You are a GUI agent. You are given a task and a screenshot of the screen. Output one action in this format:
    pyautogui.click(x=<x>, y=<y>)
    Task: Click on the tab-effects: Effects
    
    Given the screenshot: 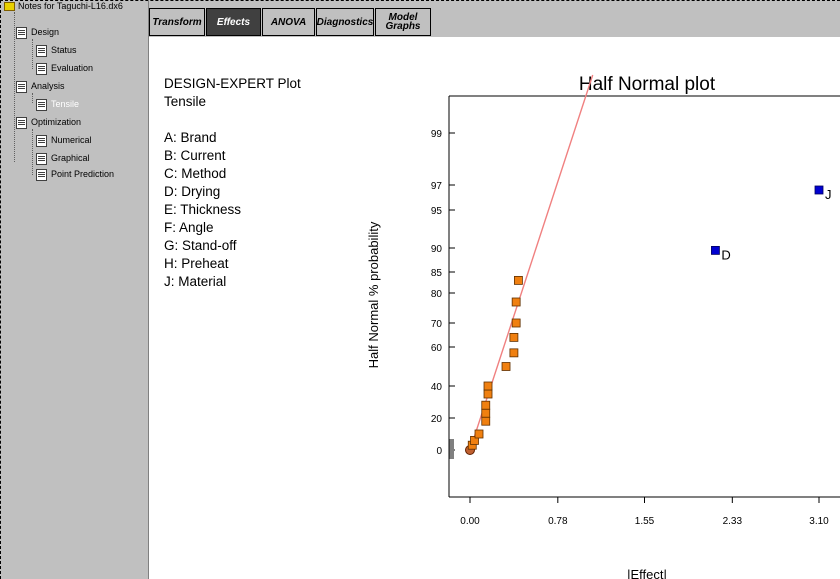 What is the action you would take?
    pyautogui.click(x=233, y=22)
    